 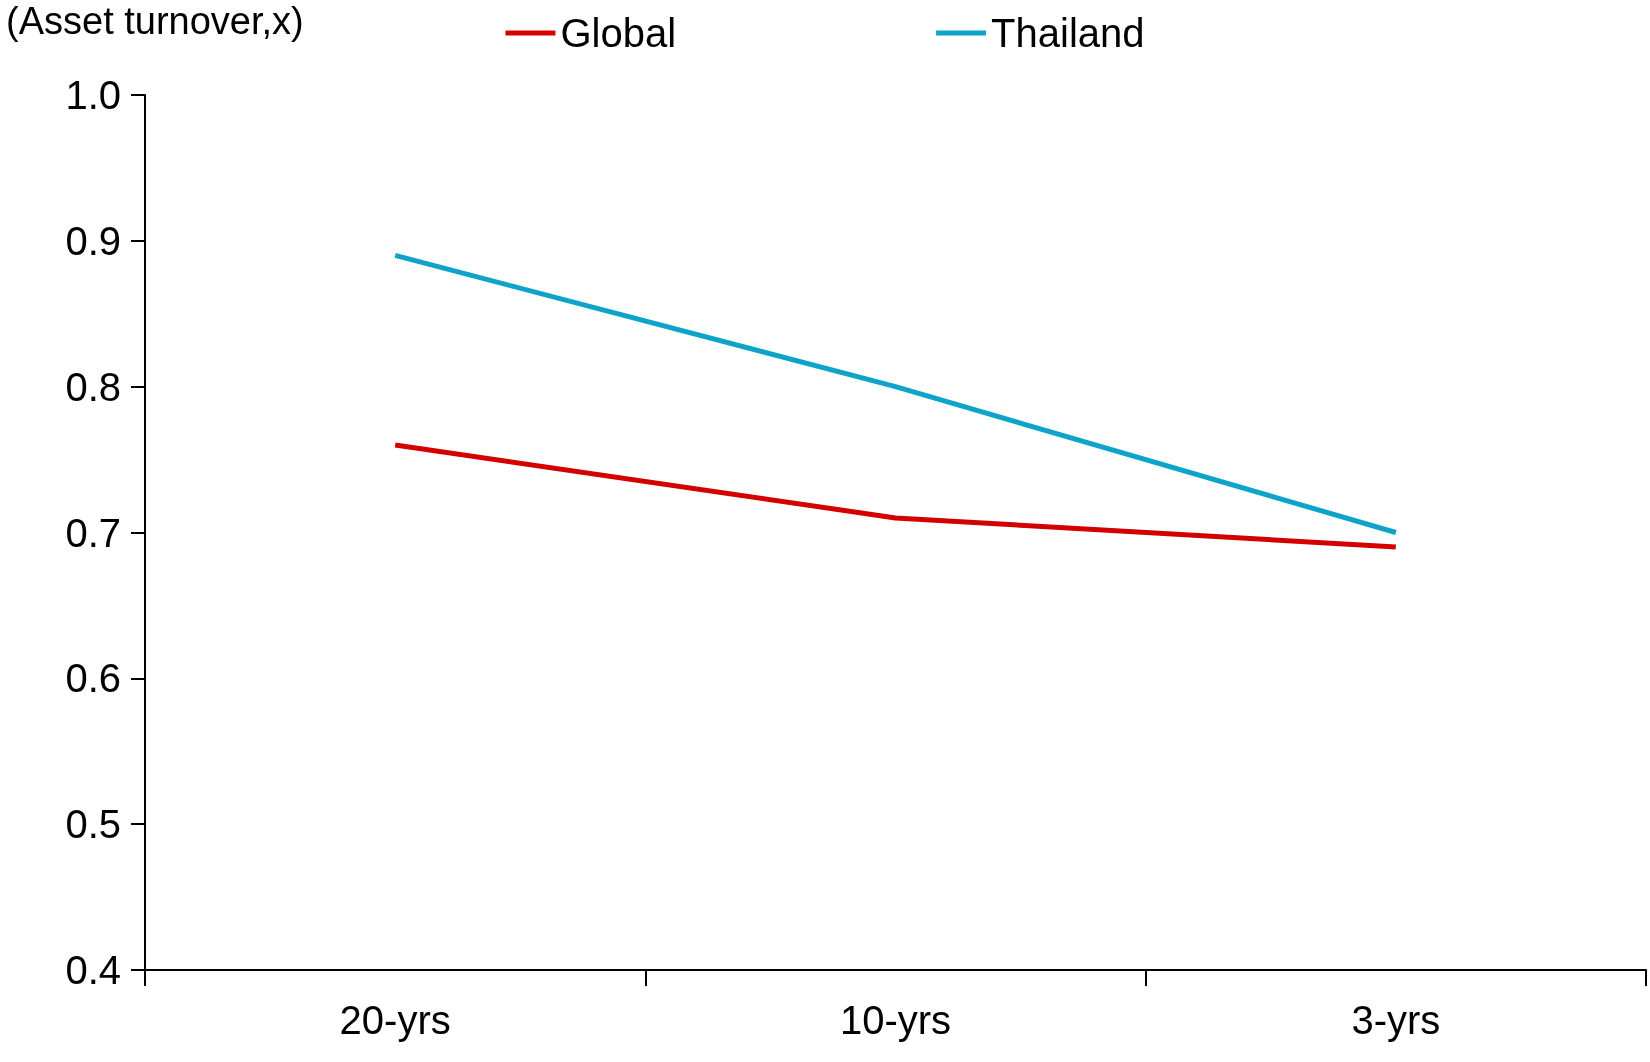 I want to click on x-tick-label: 20-yrs, so click(x=395, y=1020).